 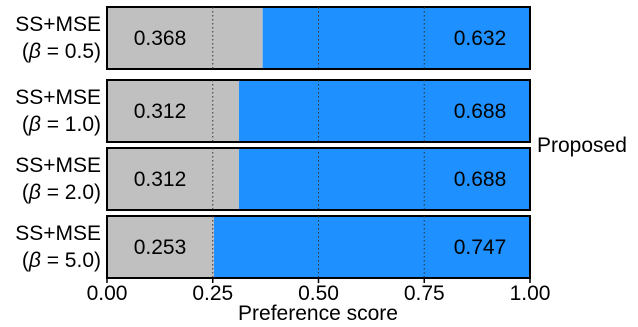 I want to click on category-label-line2: (β = 1.0), so click(x=61, y=124).